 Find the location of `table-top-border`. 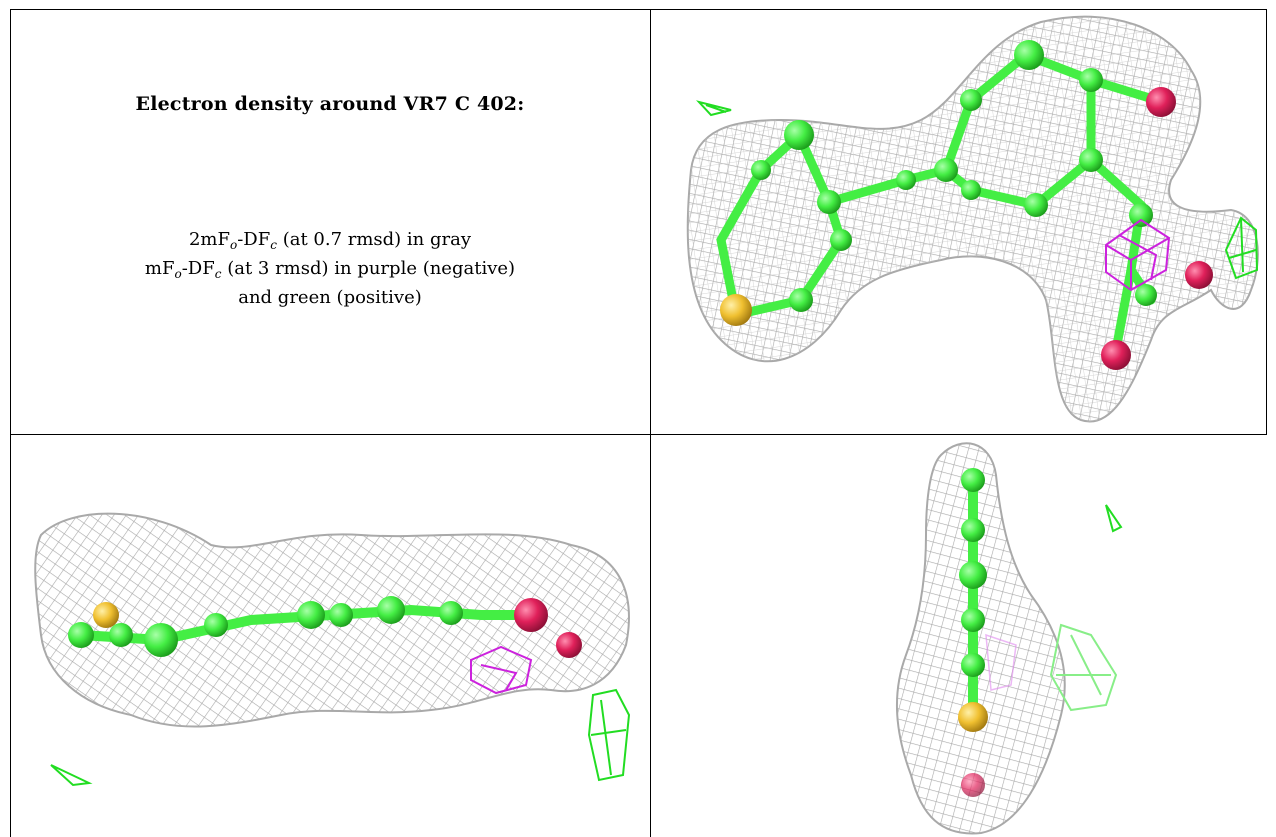

table-top-border is located at coordinates (638, 9).